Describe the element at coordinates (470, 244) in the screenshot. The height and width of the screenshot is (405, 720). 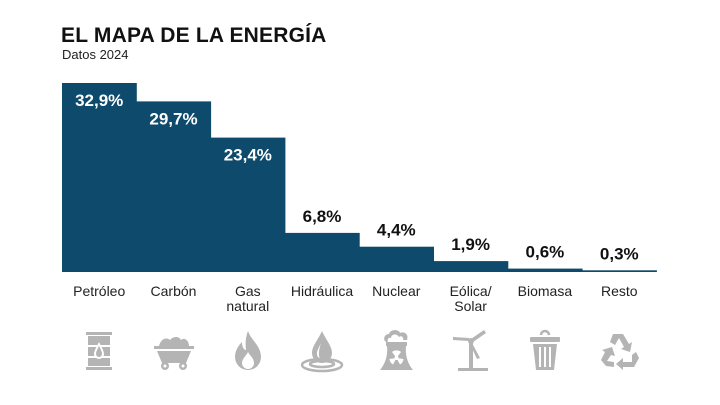
I see `data-label: 1,9%` at that location.